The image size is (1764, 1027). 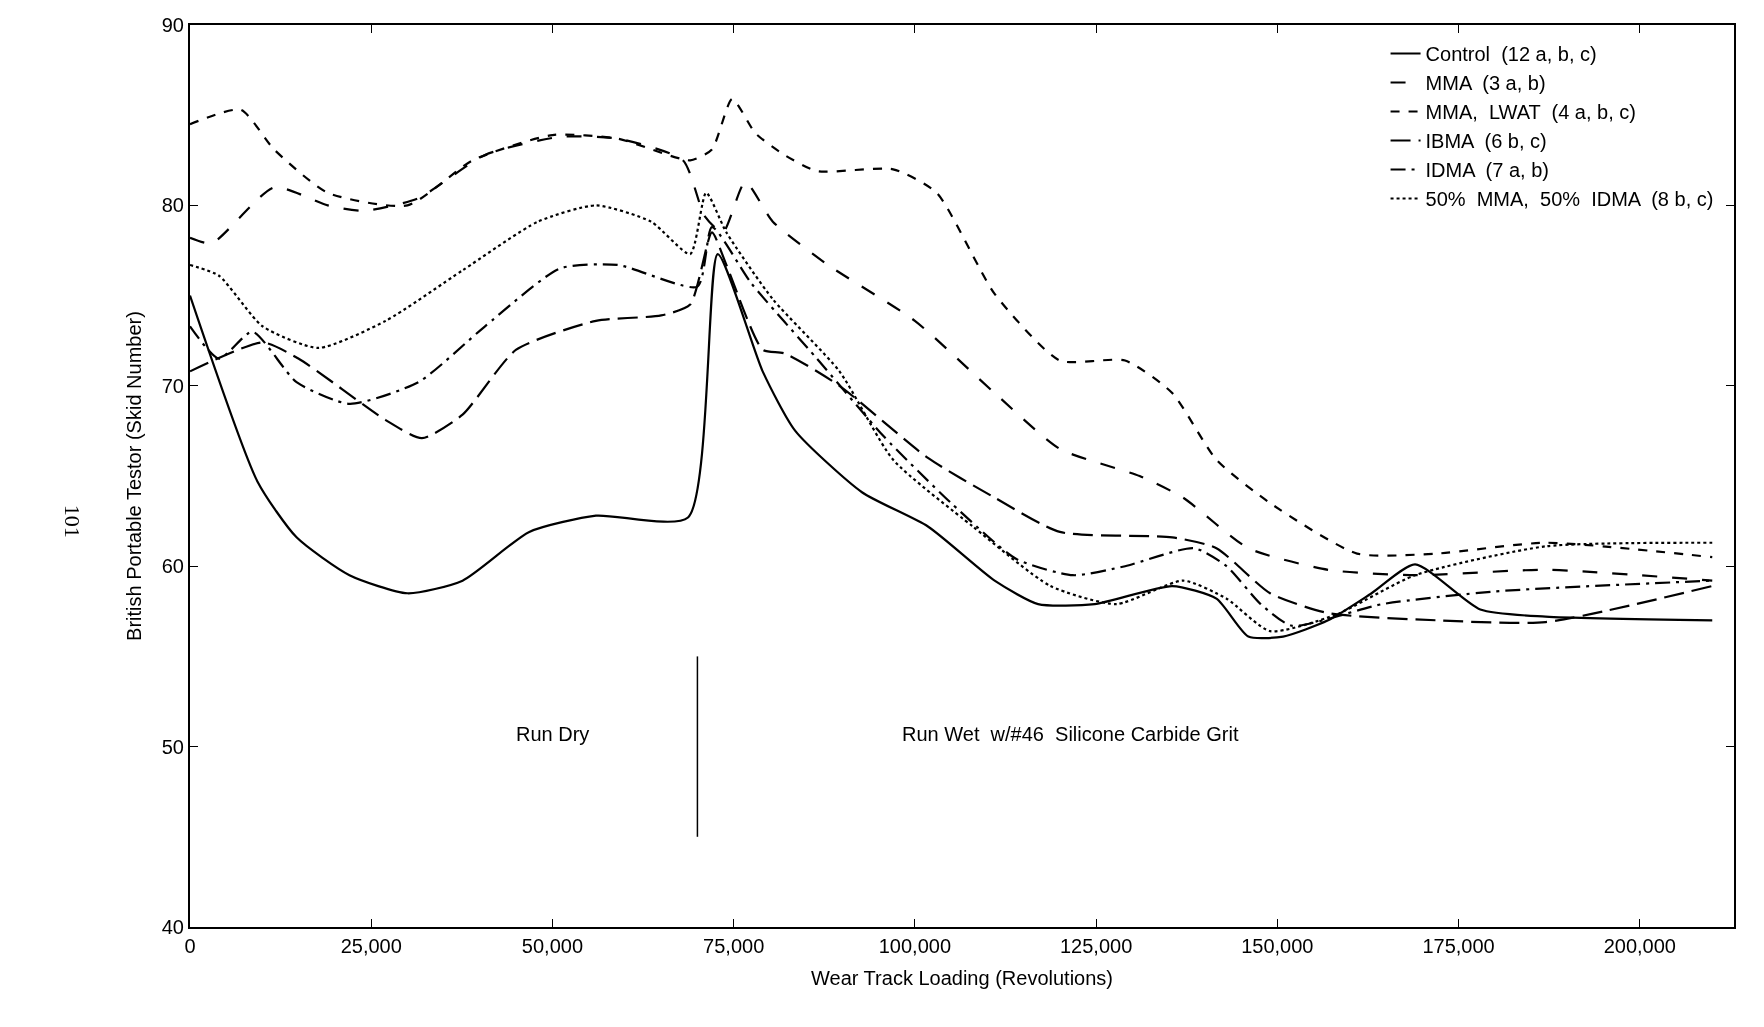 I want to click on legend-label: MMA (3 a, b), so click(x=1485, y=83).